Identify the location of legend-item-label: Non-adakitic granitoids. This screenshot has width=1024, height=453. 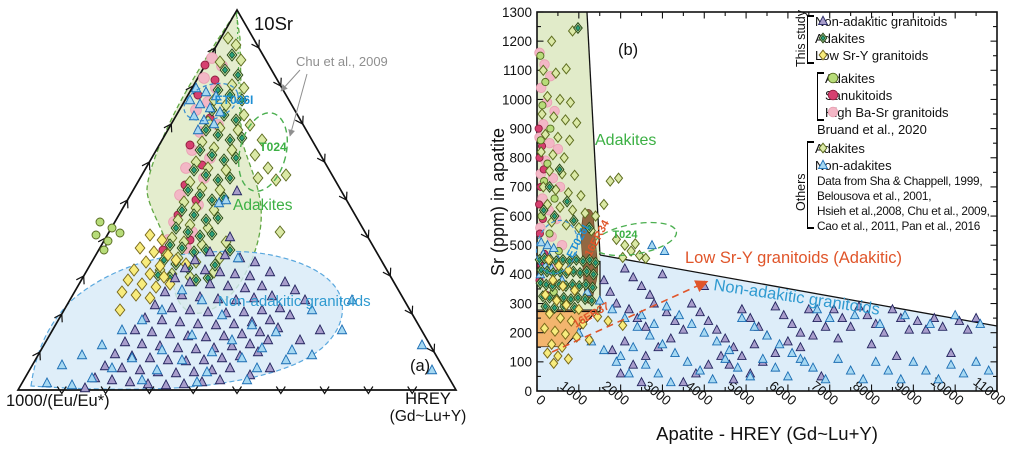
(881, 21).